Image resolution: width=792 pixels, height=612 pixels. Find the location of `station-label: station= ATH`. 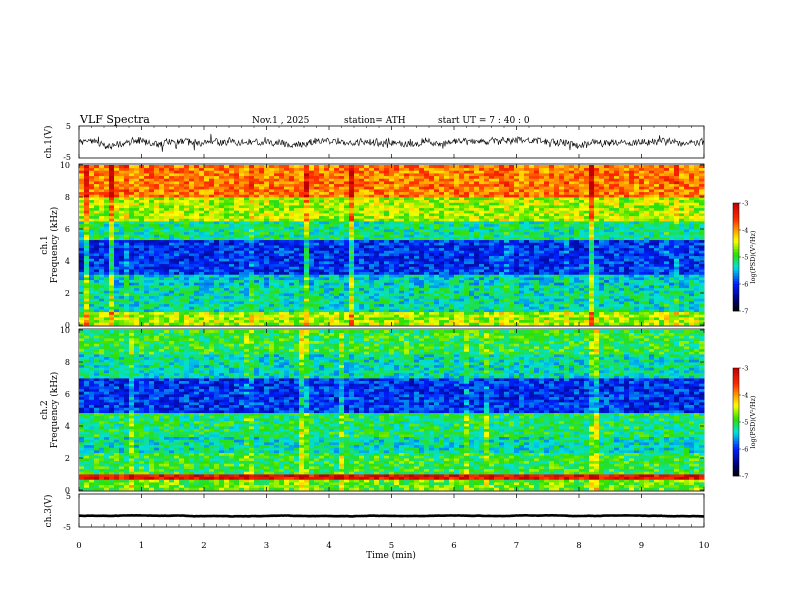

station-label: station= ATH is located at coordinates (375, 121).